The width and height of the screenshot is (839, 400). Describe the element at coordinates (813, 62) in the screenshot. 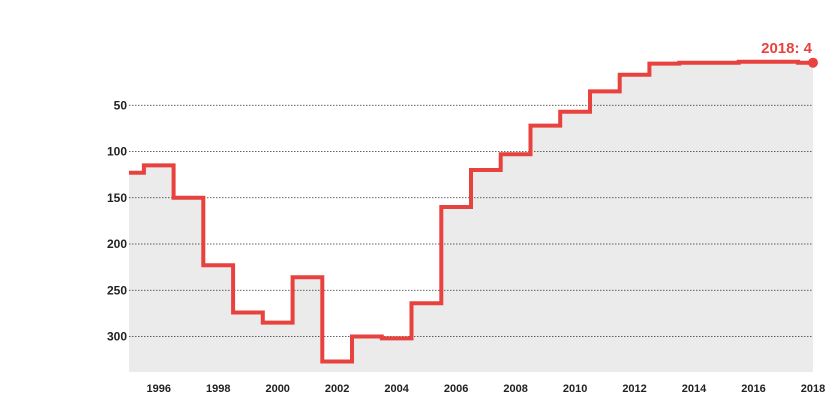

I see `end-point-marker` at that location.